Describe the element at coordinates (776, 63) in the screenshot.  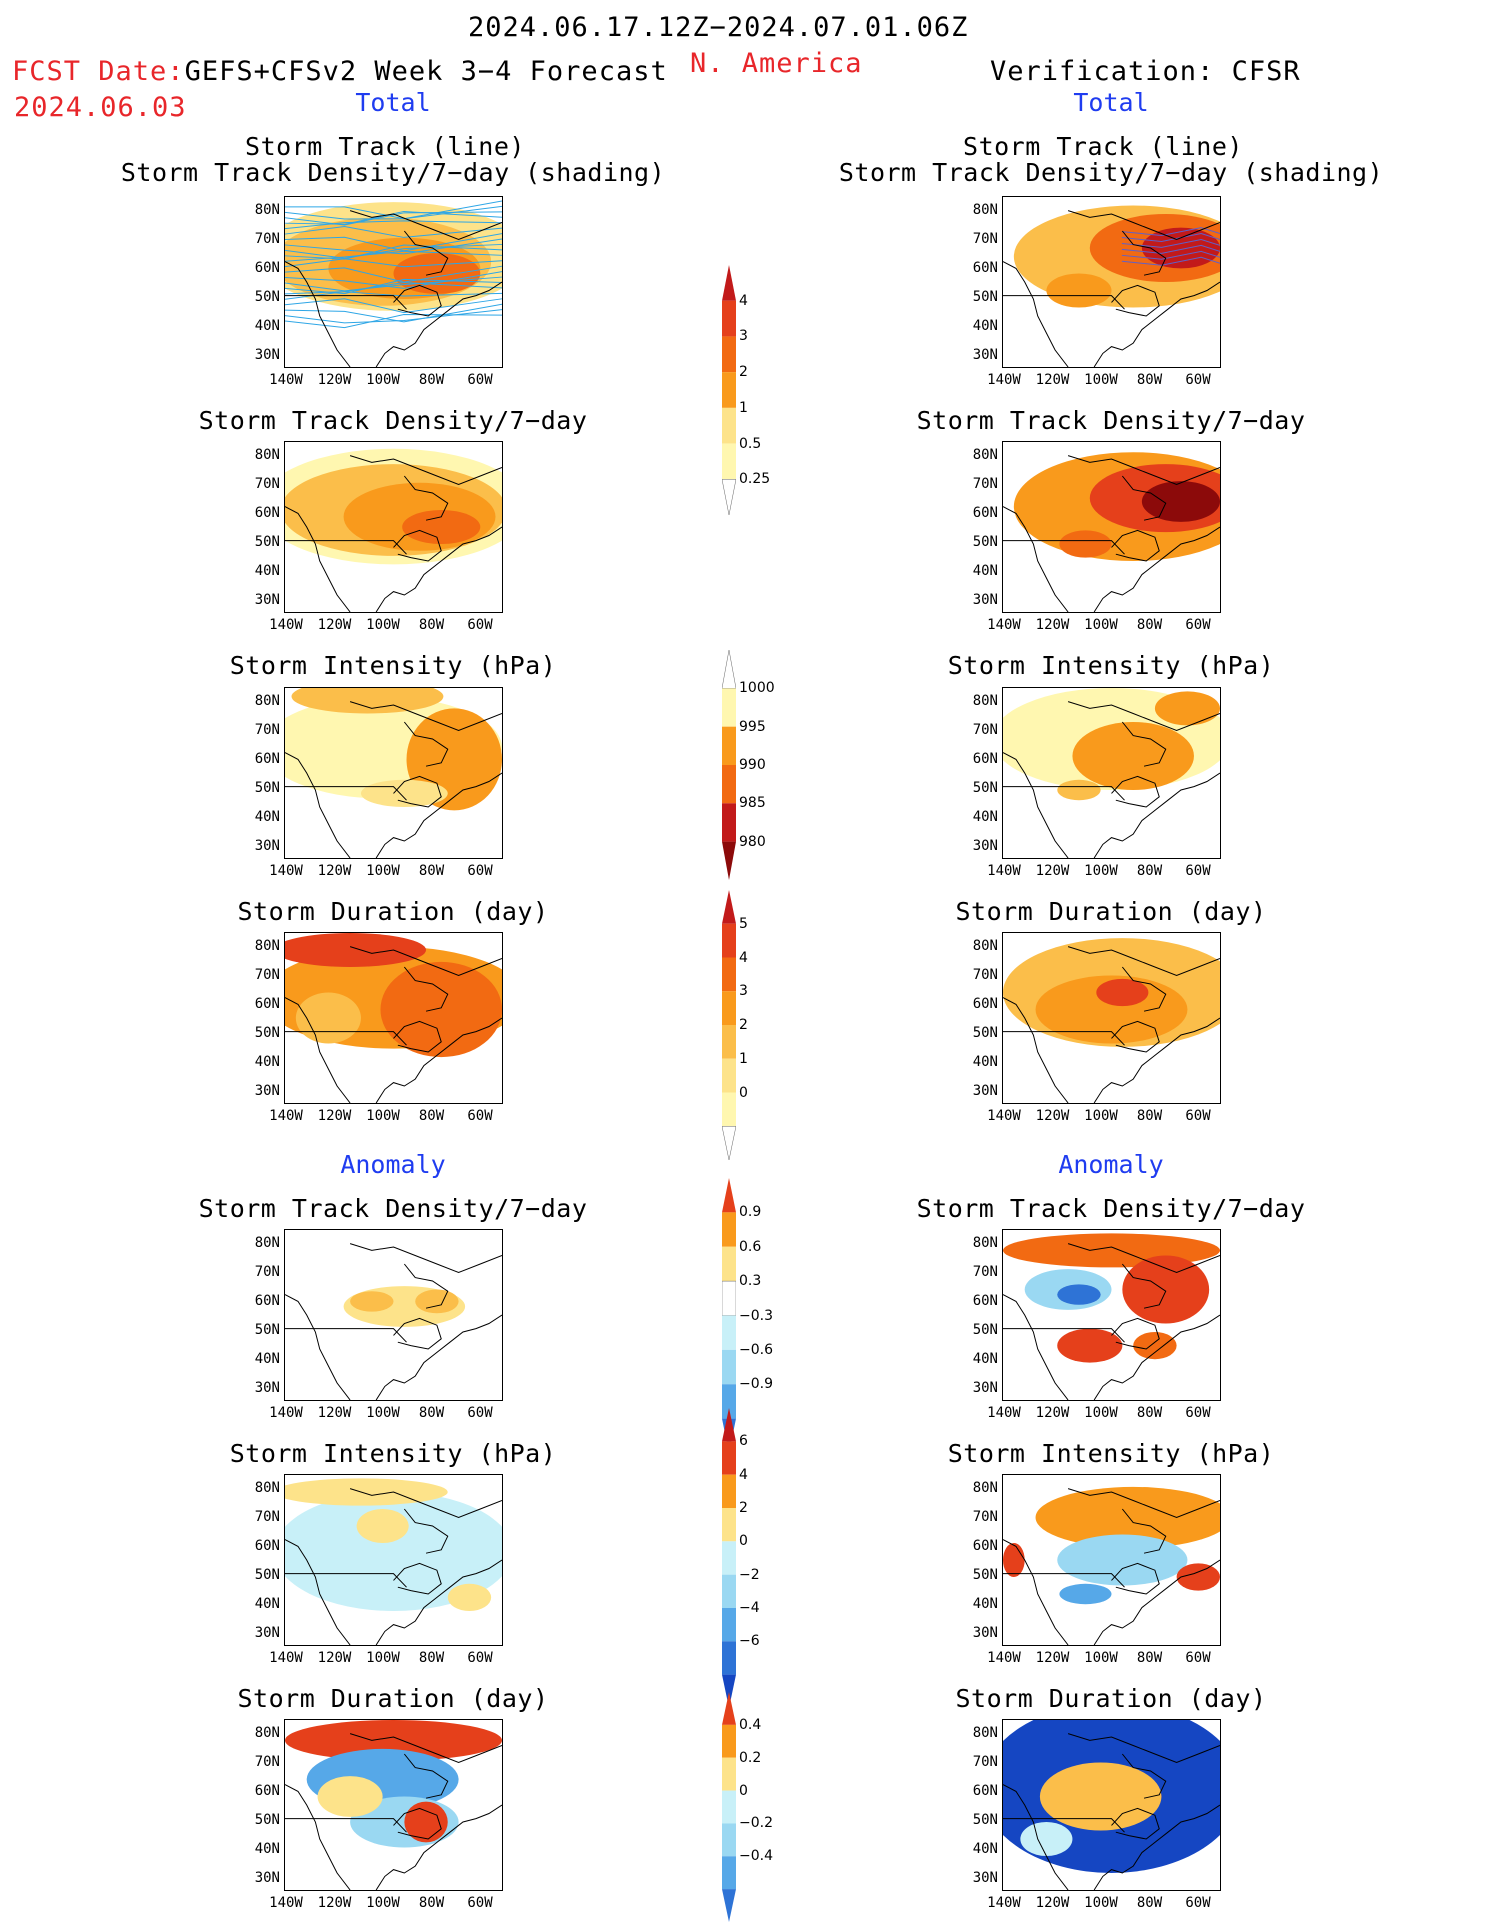
I see `region-label: N. America` at that location.